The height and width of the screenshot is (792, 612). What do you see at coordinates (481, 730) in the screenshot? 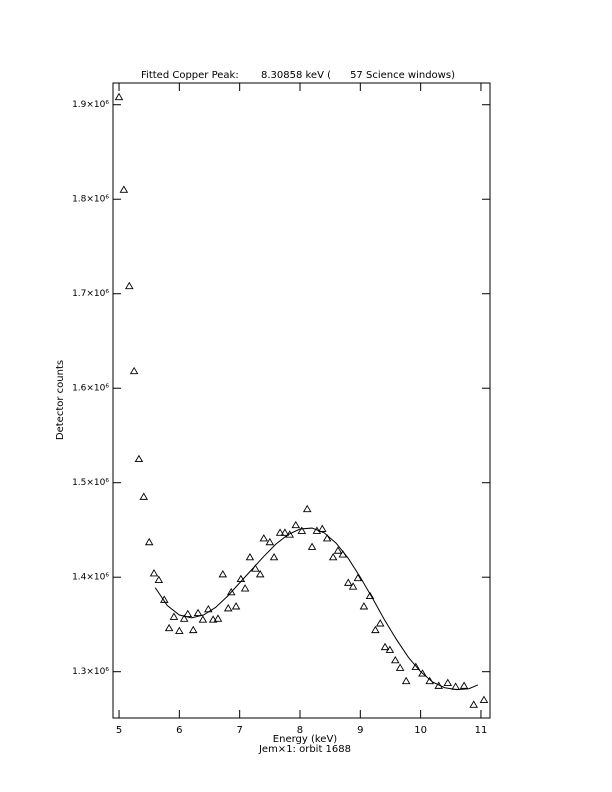
I see `x-tick-label: 11` at bounding box center [481, 730].